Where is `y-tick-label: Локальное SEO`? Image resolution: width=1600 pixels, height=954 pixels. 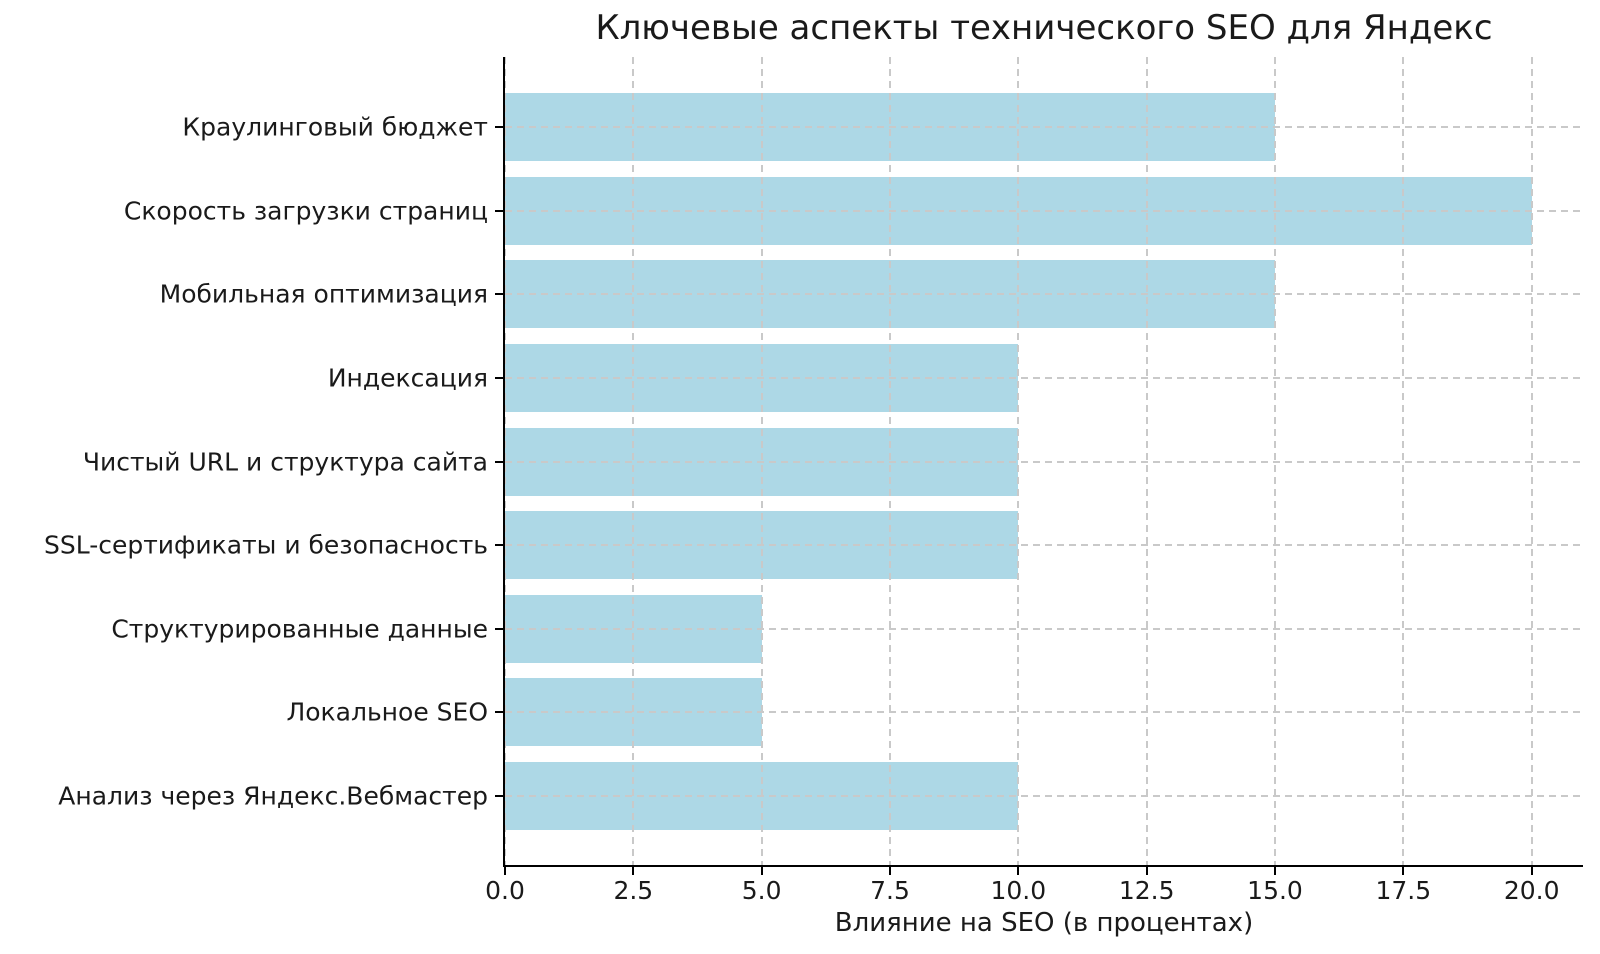
y-tick-label: Локальное SEO is located at coordinates (387, 712).